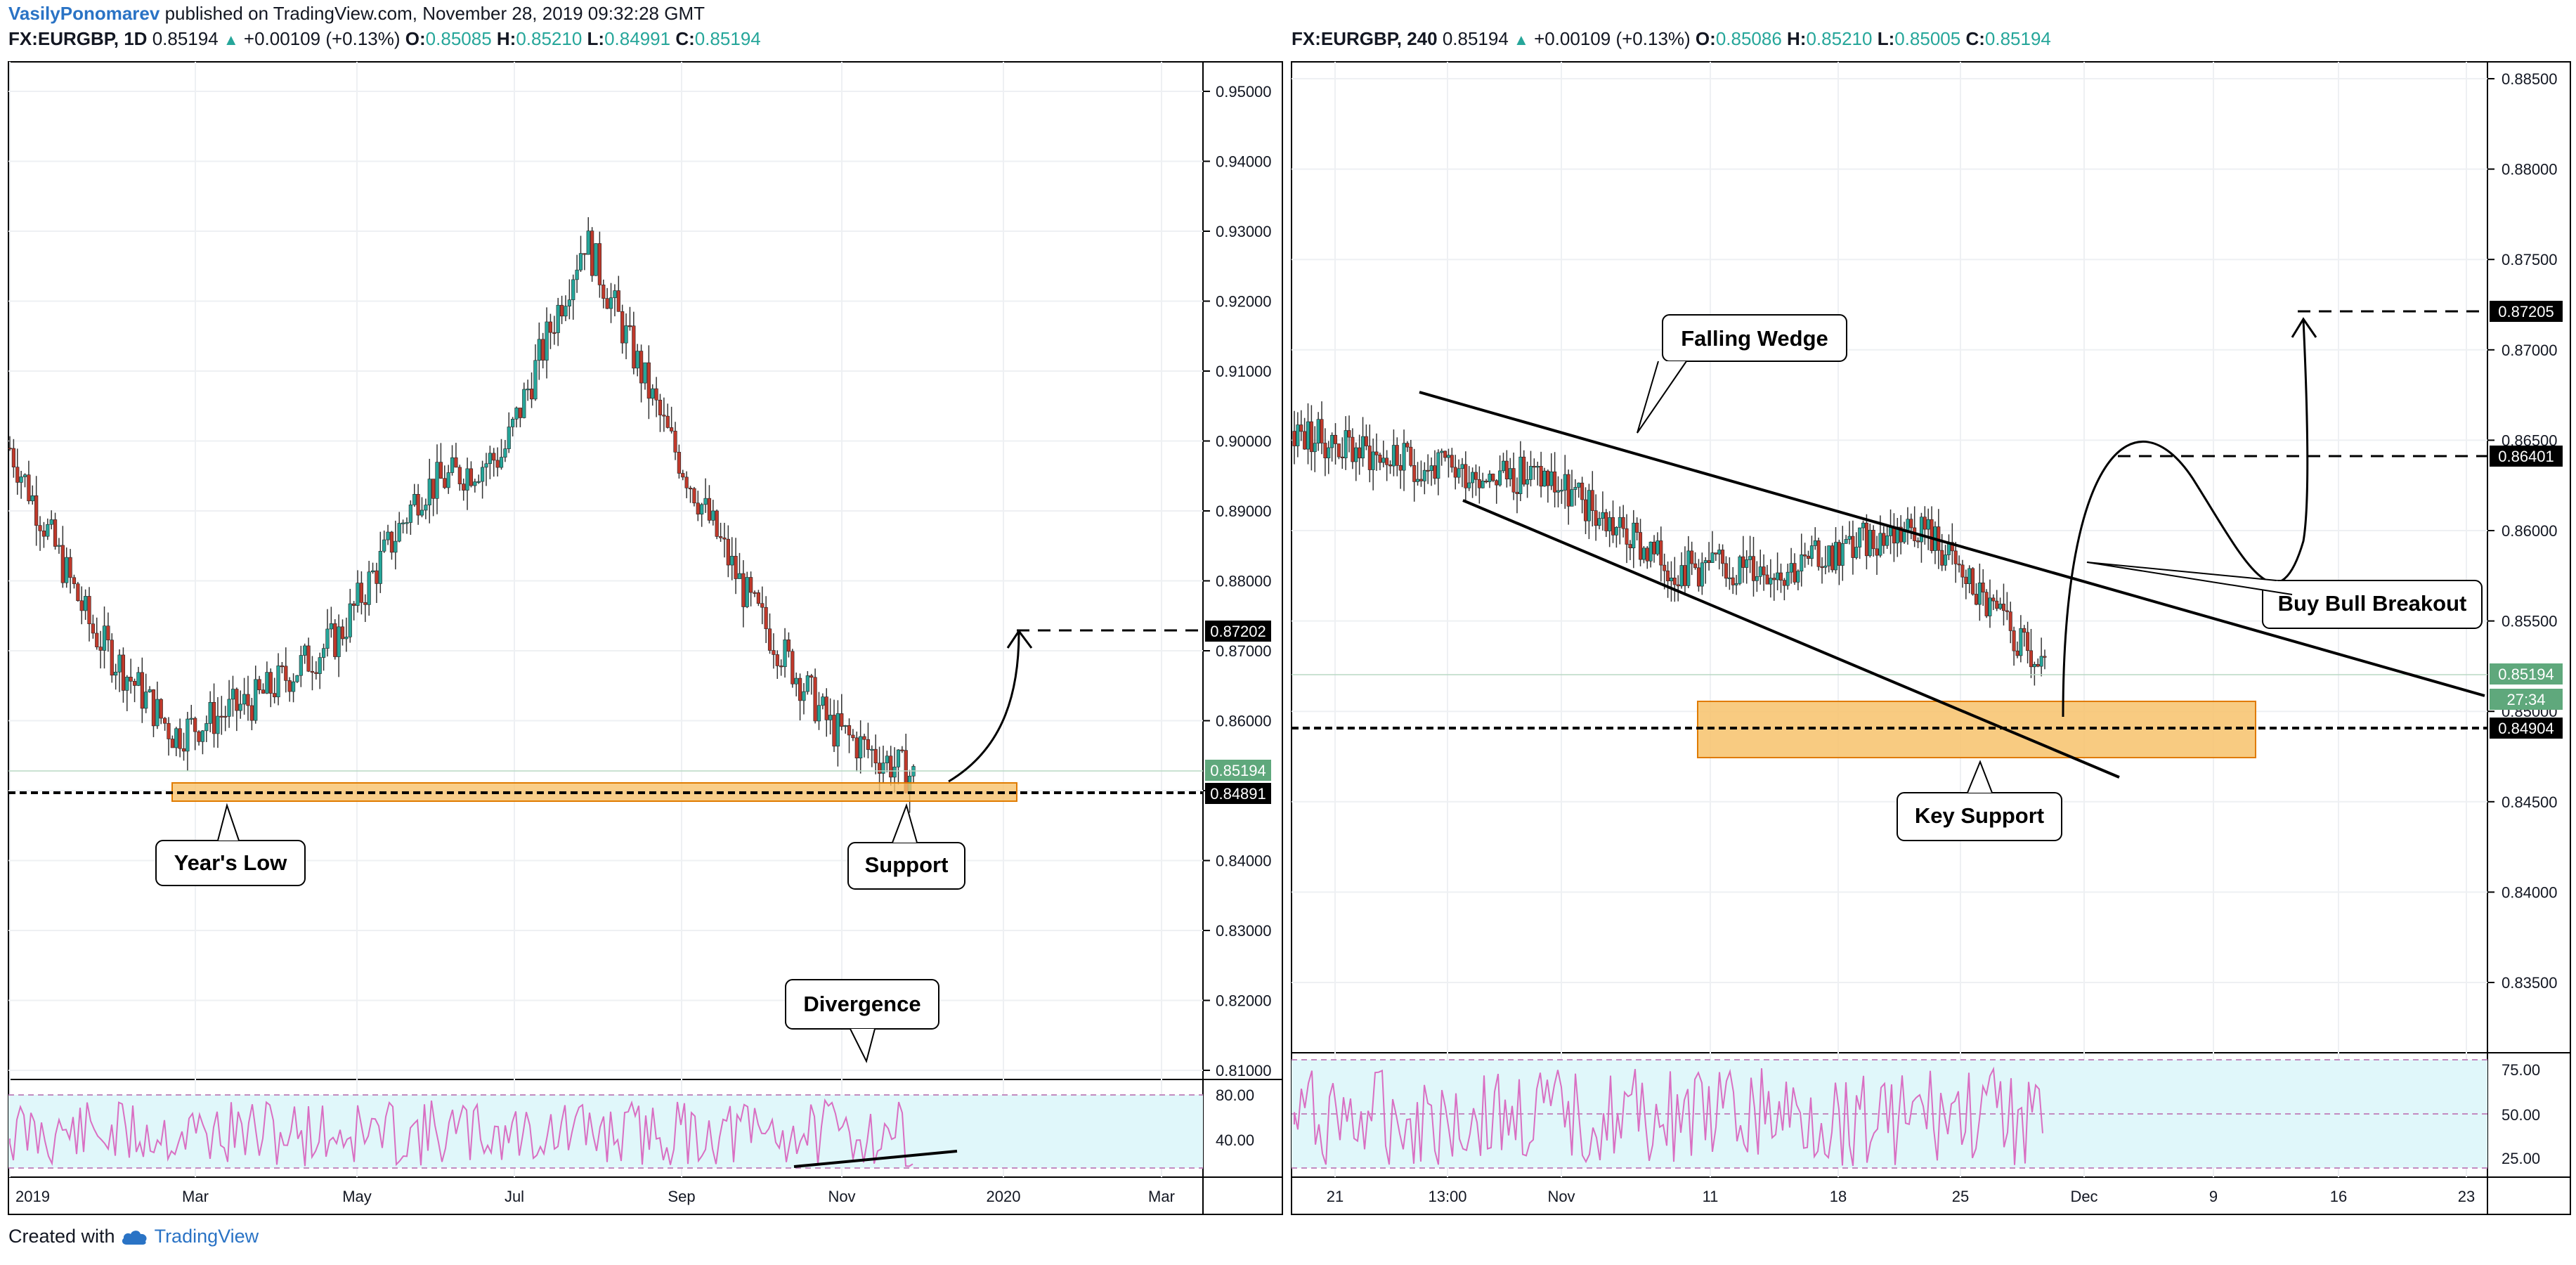 The height and width of the screenshot is (1265, 2576). I want to click on right-last-tag-bg, so click(2526, 674).